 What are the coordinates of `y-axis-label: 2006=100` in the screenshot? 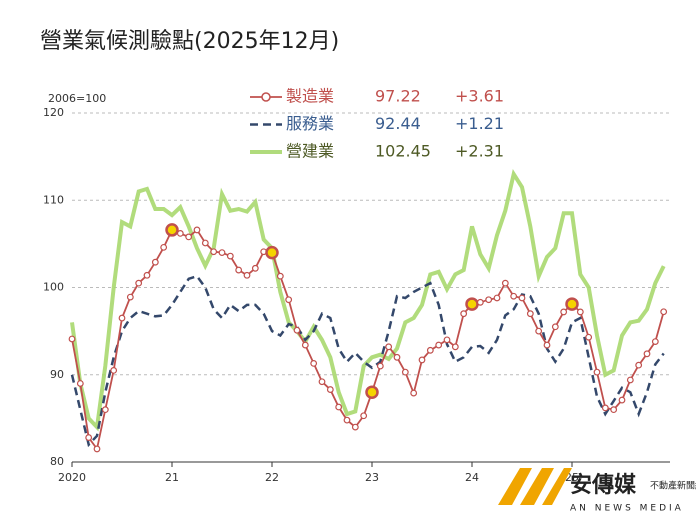 It's located at (77, 98).